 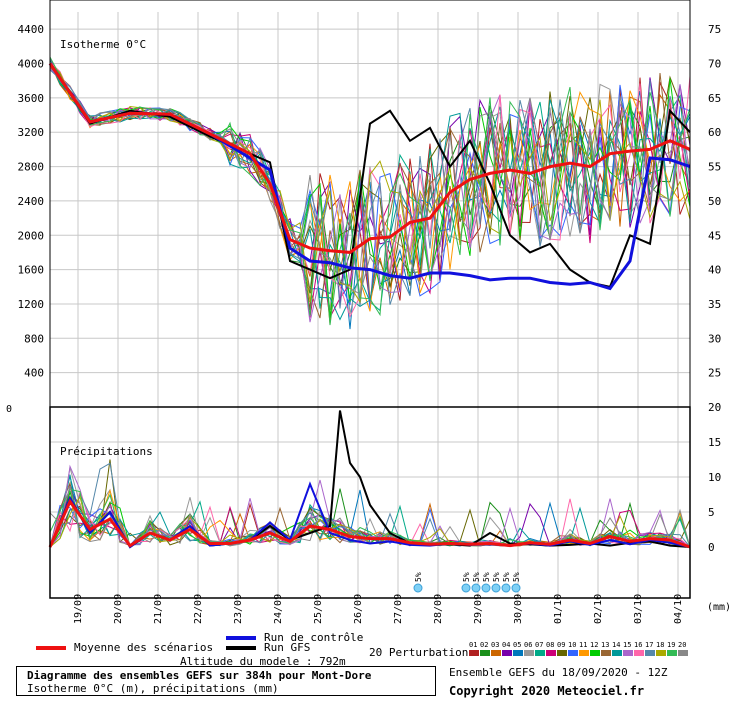 I want to click on panel-bottom-label: Précipitations, so click(x=106, y=451).